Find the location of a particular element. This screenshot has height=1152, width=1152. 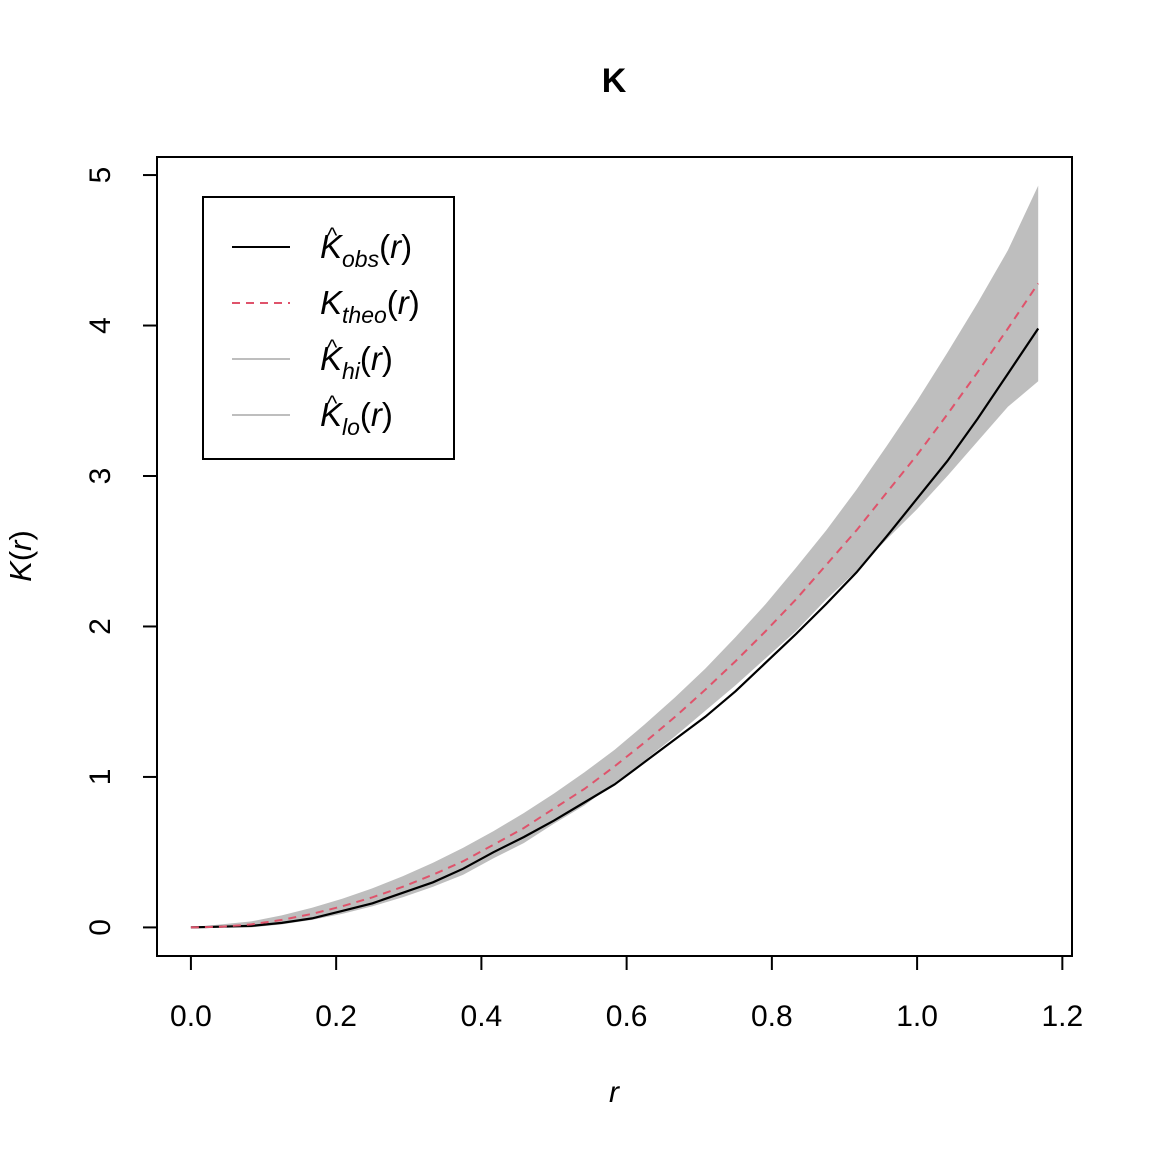

y-tick-label: 4 is located at coordinates (100, 325).